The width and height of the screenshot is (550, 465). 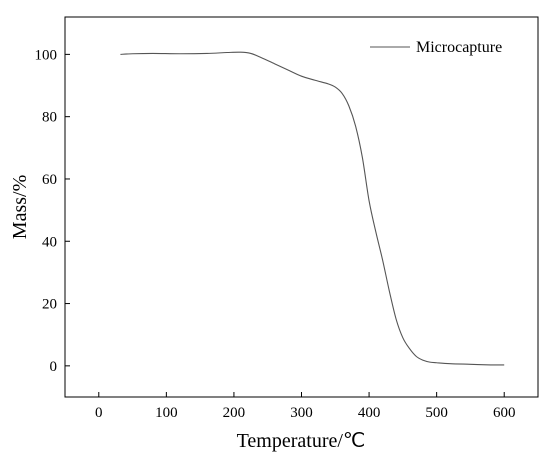 What do you see at coordinates (49, 180) in the screenshot?
I see `y-tick-label: 60` at bounding box center [49, 180].